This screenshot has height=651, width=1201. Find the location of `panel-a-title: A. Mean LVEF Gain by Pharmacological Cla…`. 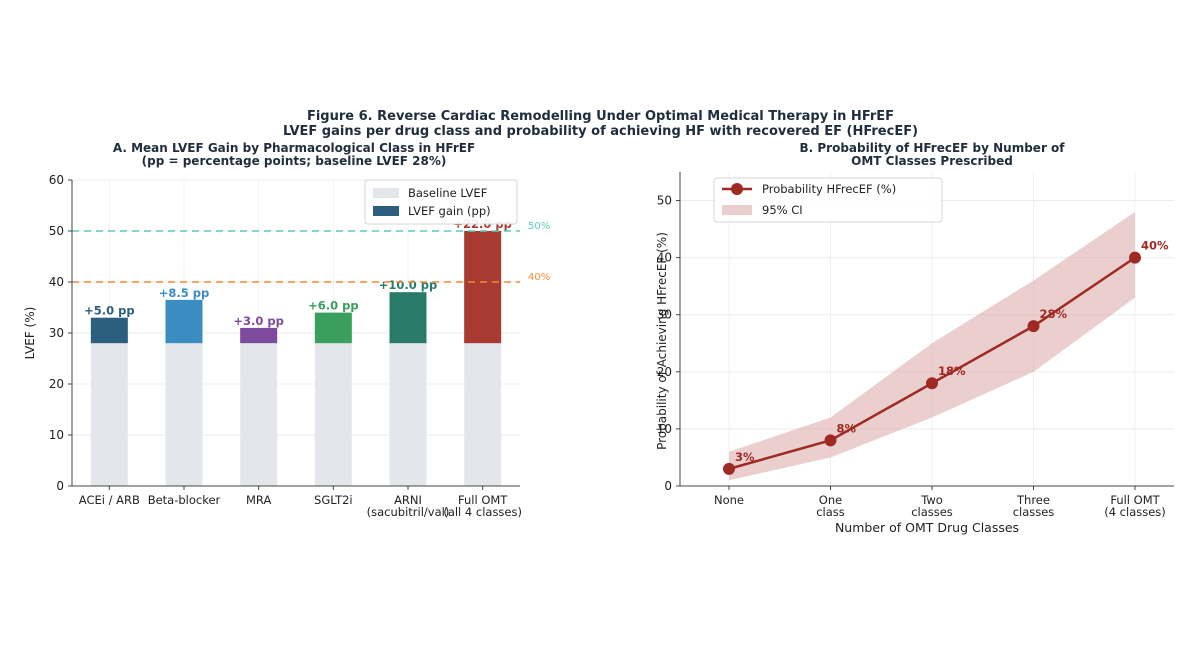

panel-a-title: A. Mean LVEF Gain by Pharmacological Cla… is located at coordinates (294, 148).